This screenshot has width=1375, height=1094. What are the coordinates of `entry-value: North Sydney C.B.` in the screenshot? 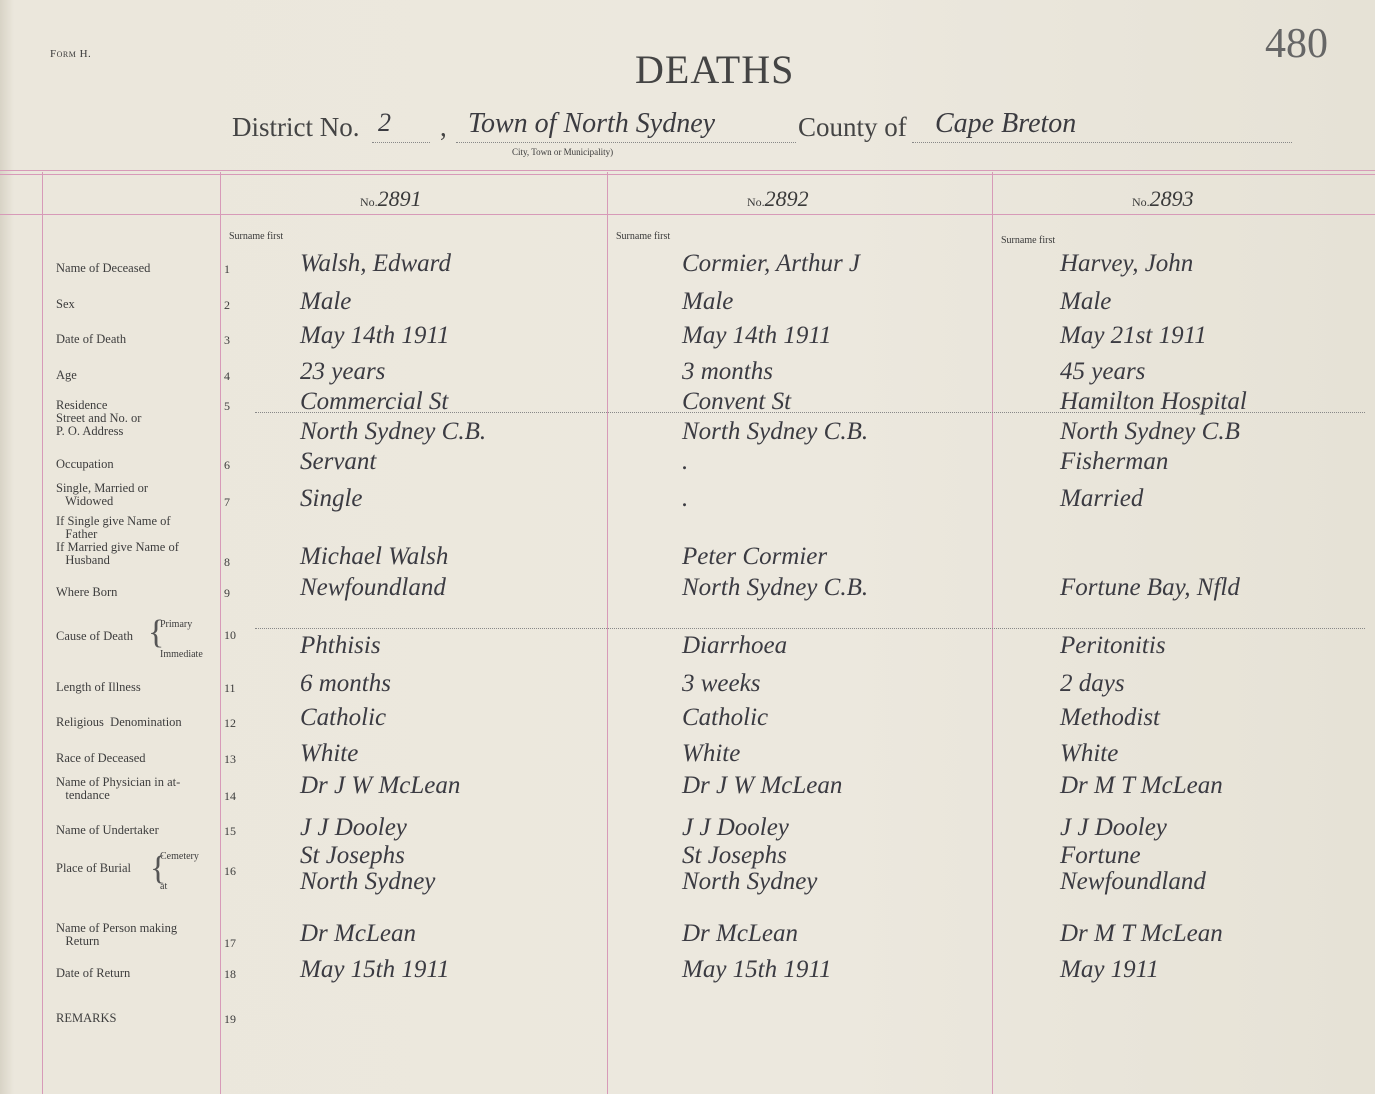 It's located at (775, 587).